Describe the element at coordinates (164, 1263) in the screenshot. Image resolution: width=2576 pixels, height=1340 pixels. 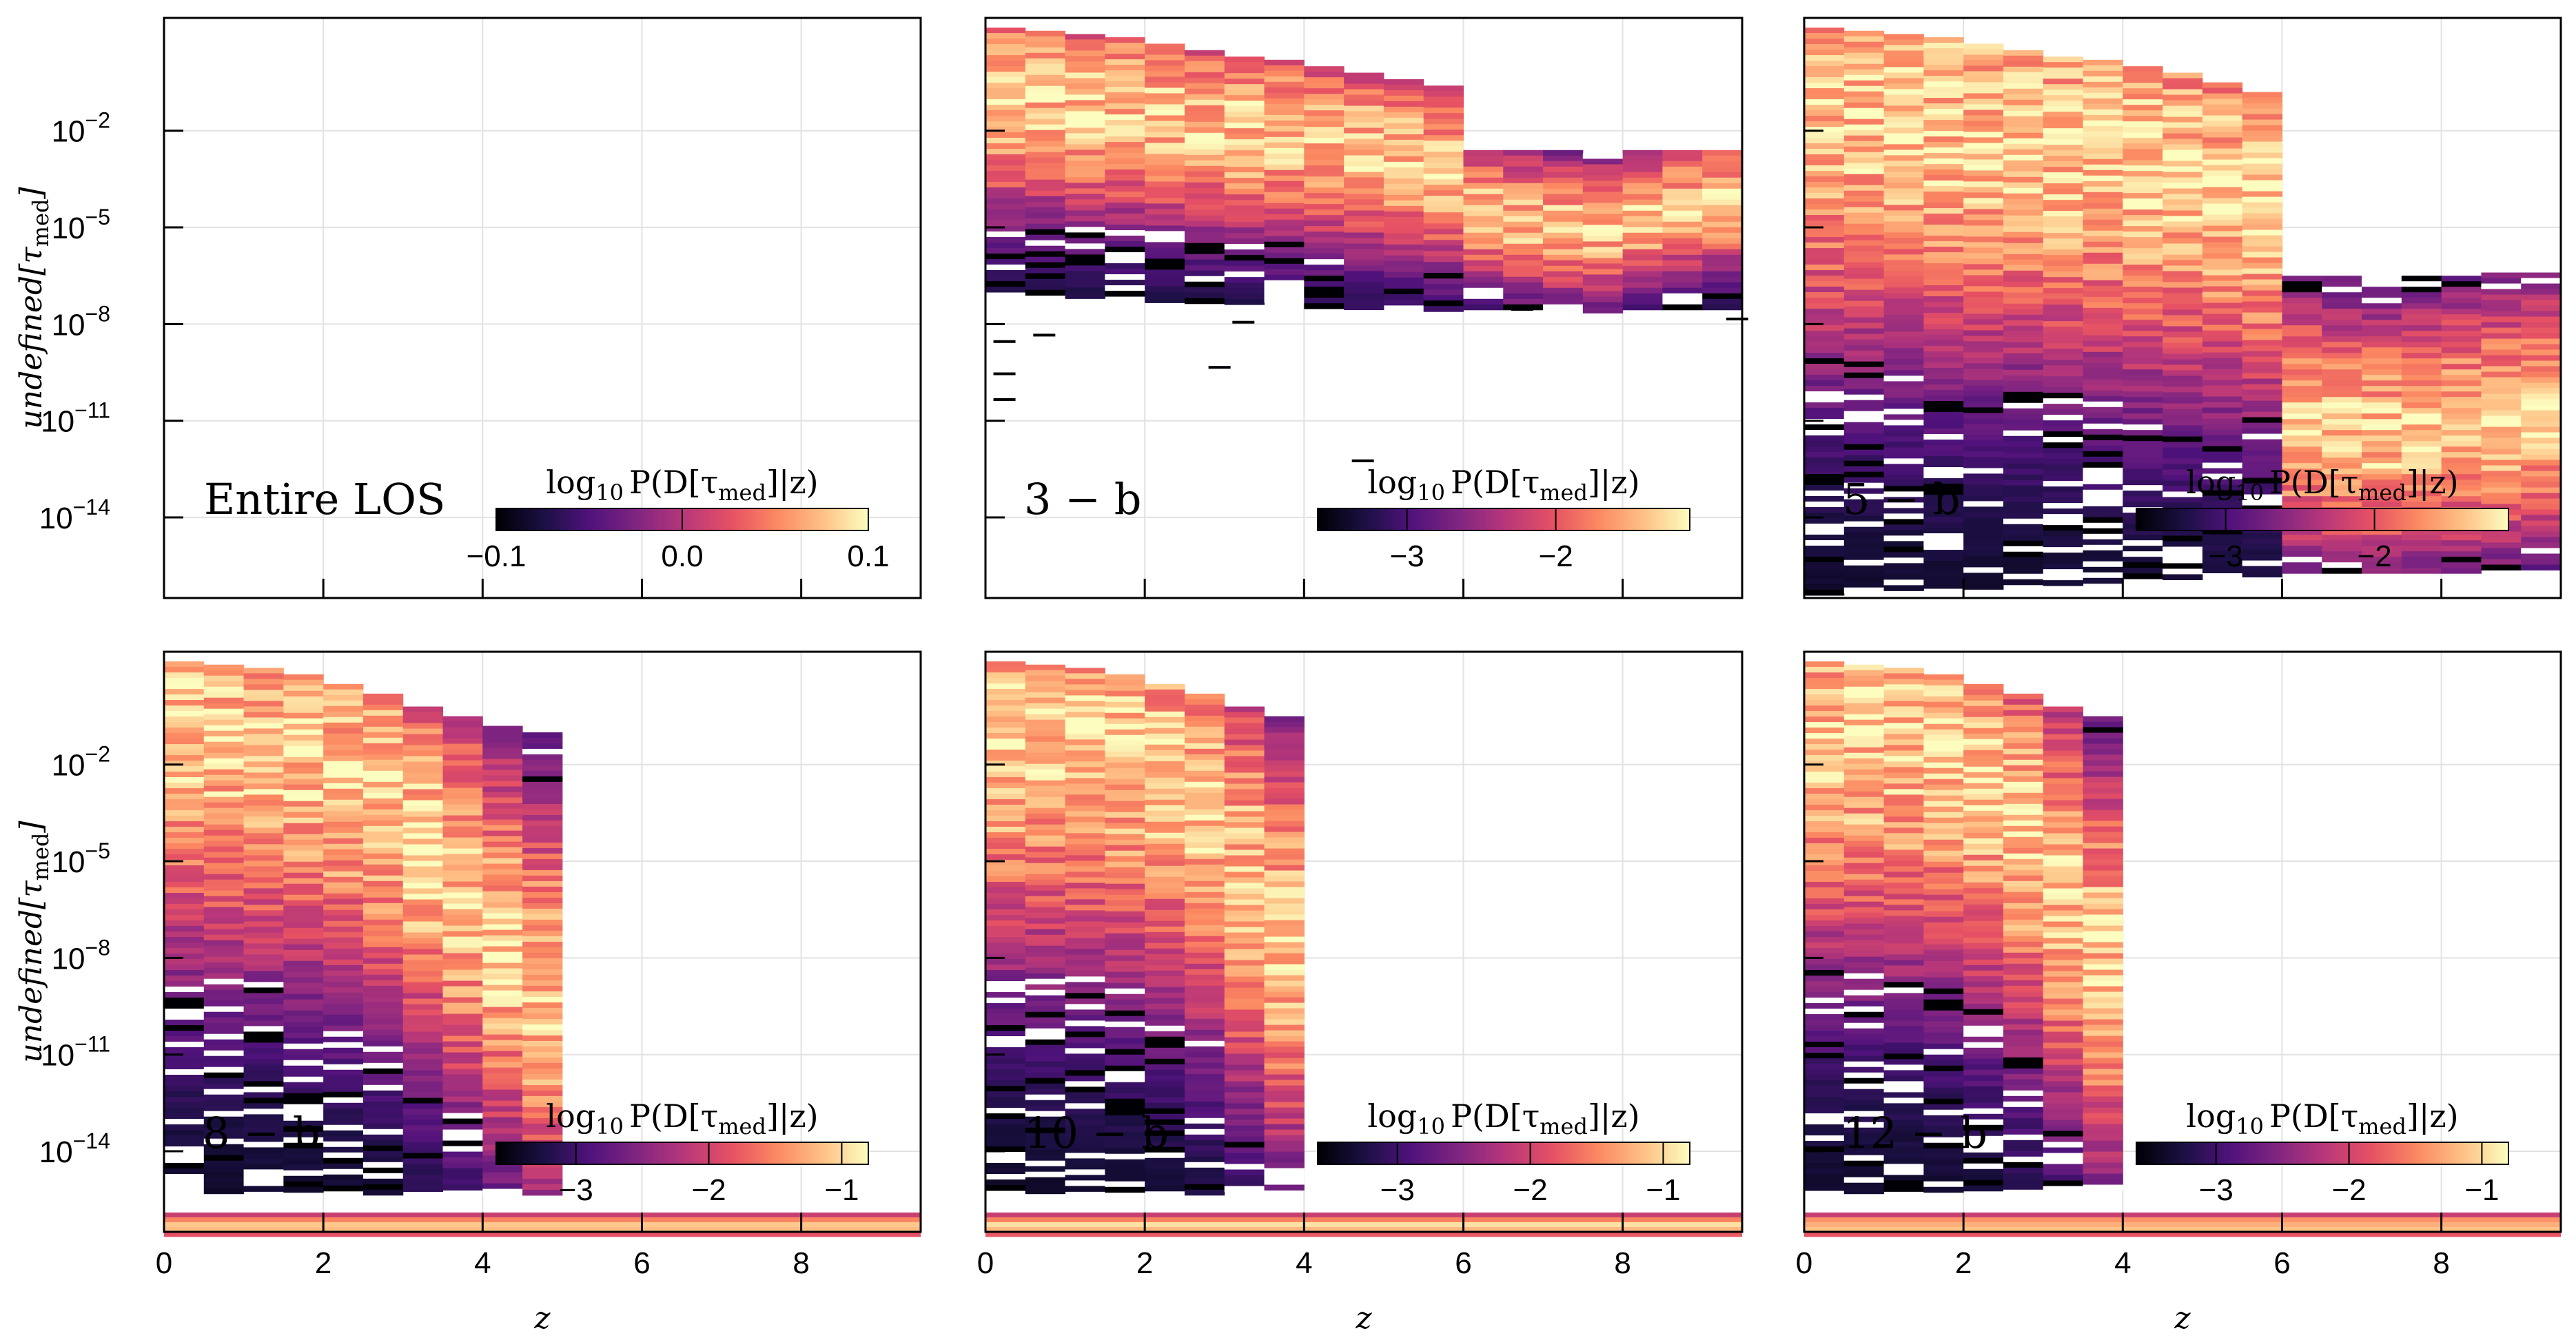
I see `x-tick-label: 0` at that location.